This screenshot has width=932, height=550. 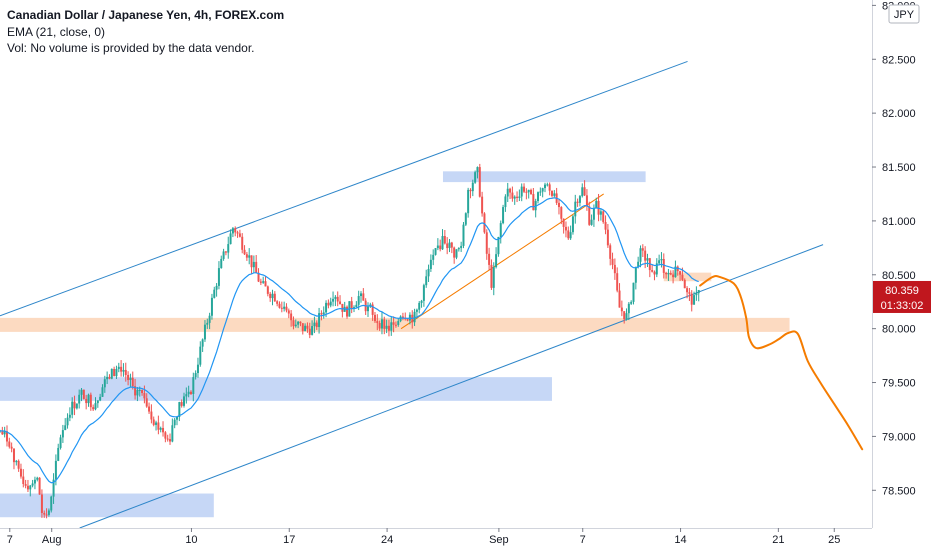 I want to click on short-trendline, so click(x=502, y=261).